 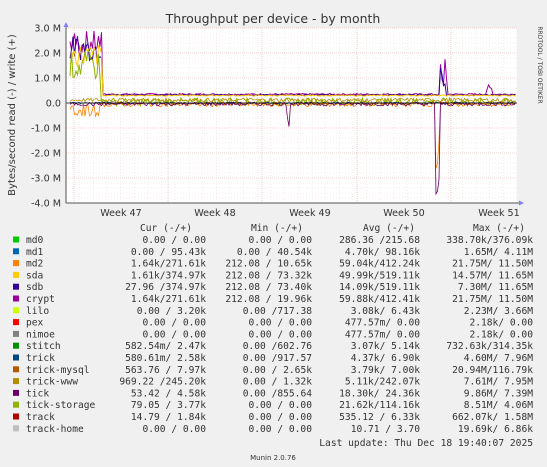 I want to click on y-tick-label: 0.0, so click(x=53, y=104).